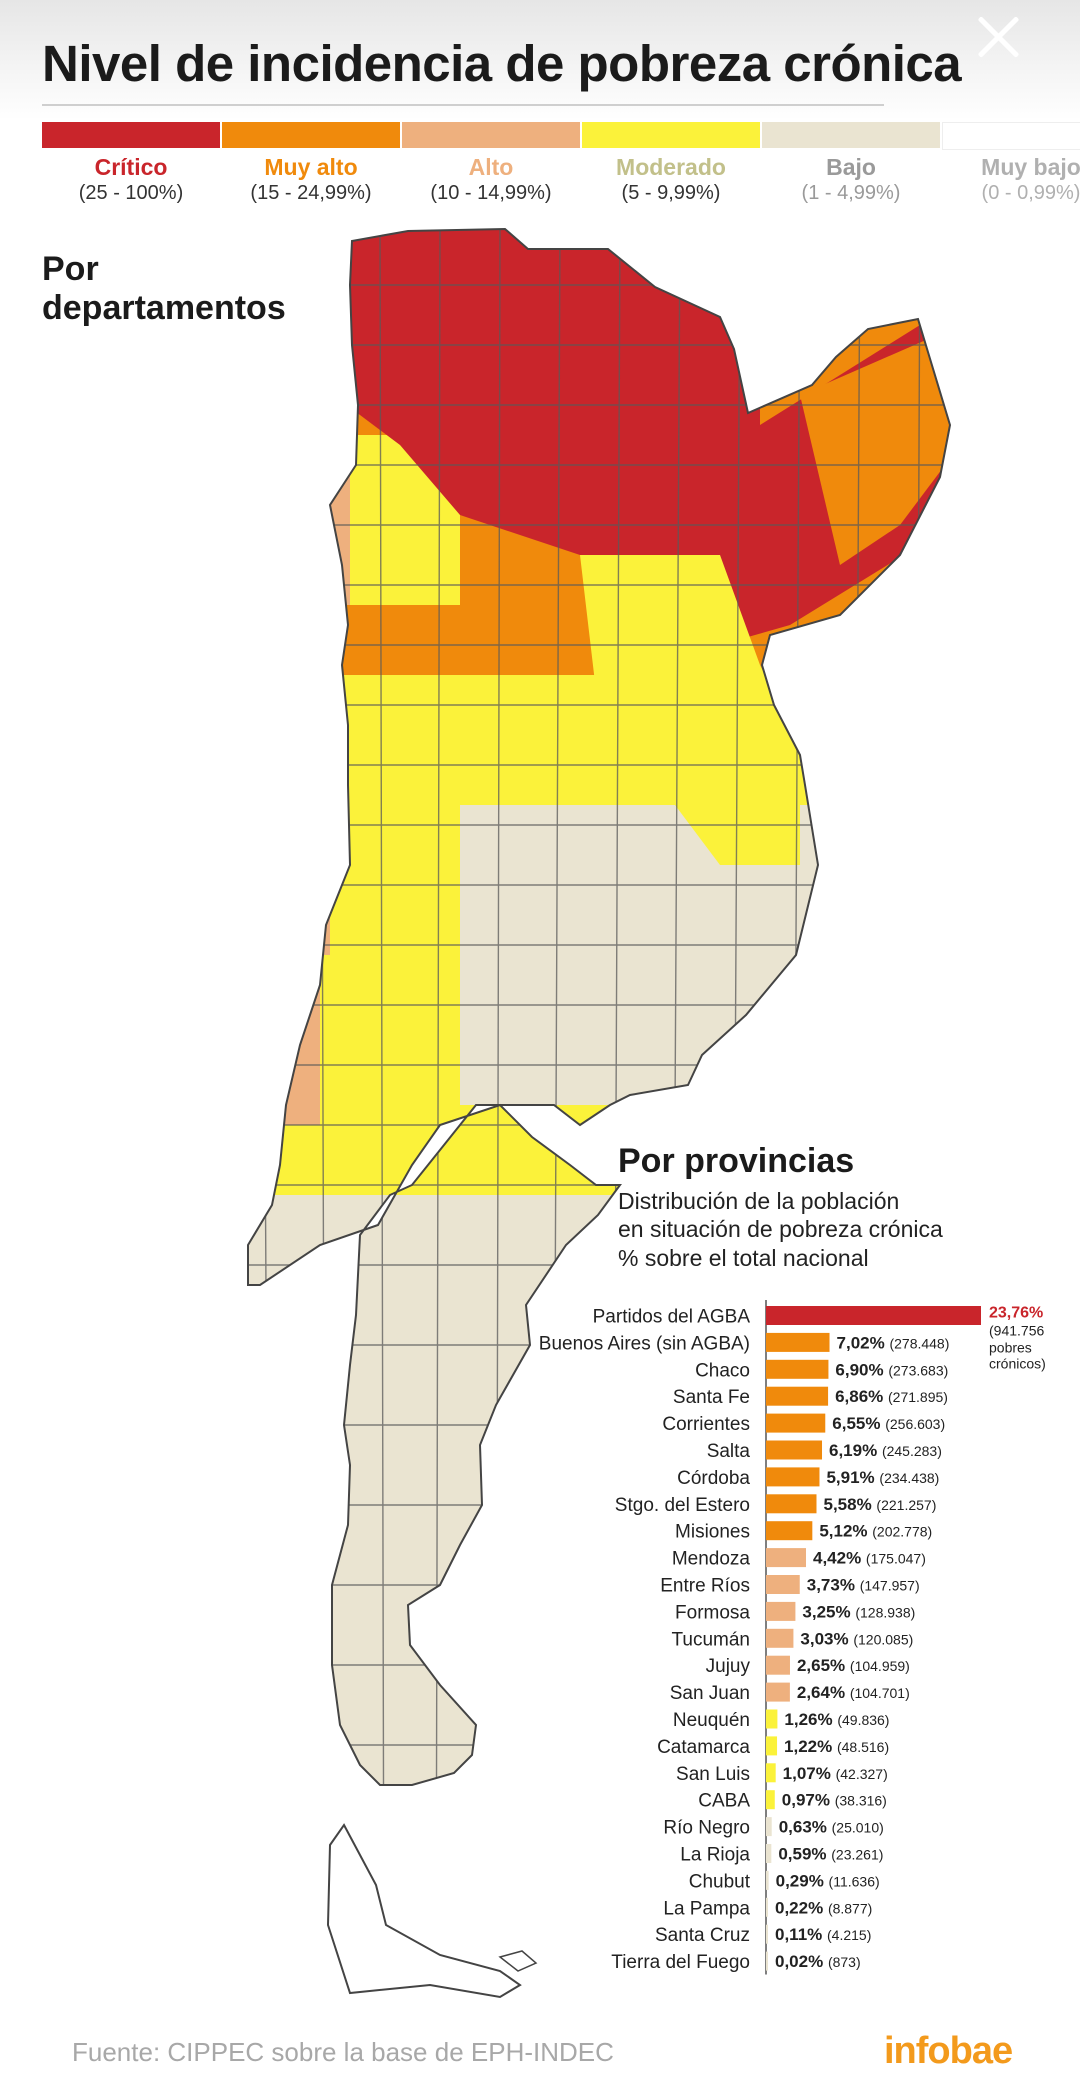  What do you see at coordinates (722, 1370) in the screenshot?
I see `bar-category-label-2: Chaco` at bounding box center [722, 1370].